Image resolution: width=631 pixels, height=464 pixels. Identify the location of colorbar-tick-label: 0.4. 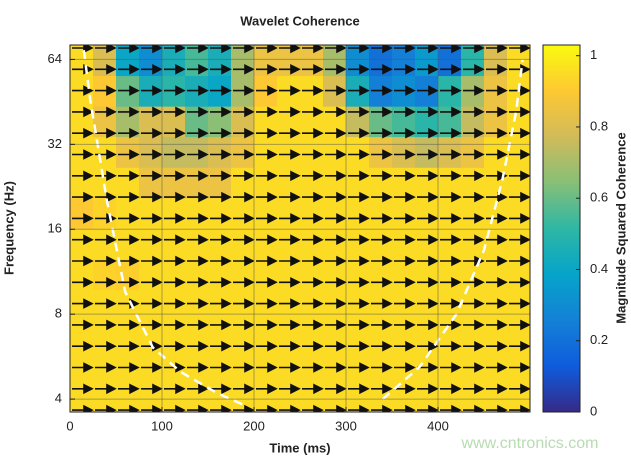
(599, 268).